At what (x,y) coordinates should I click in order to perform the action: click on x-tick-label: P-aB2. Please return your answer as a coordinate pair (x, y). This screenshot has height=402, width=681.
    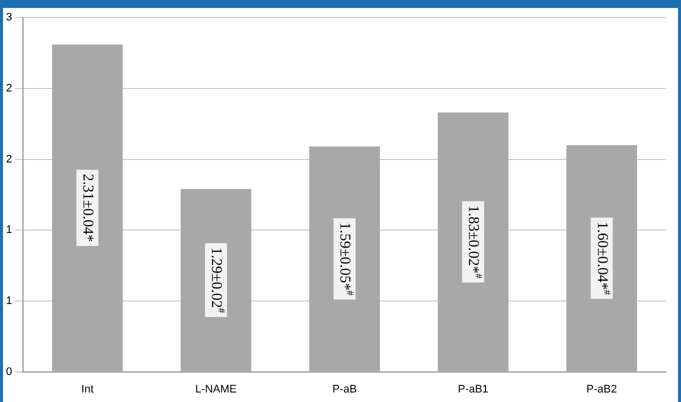
    Looking at the image, I should click on (601, 389).